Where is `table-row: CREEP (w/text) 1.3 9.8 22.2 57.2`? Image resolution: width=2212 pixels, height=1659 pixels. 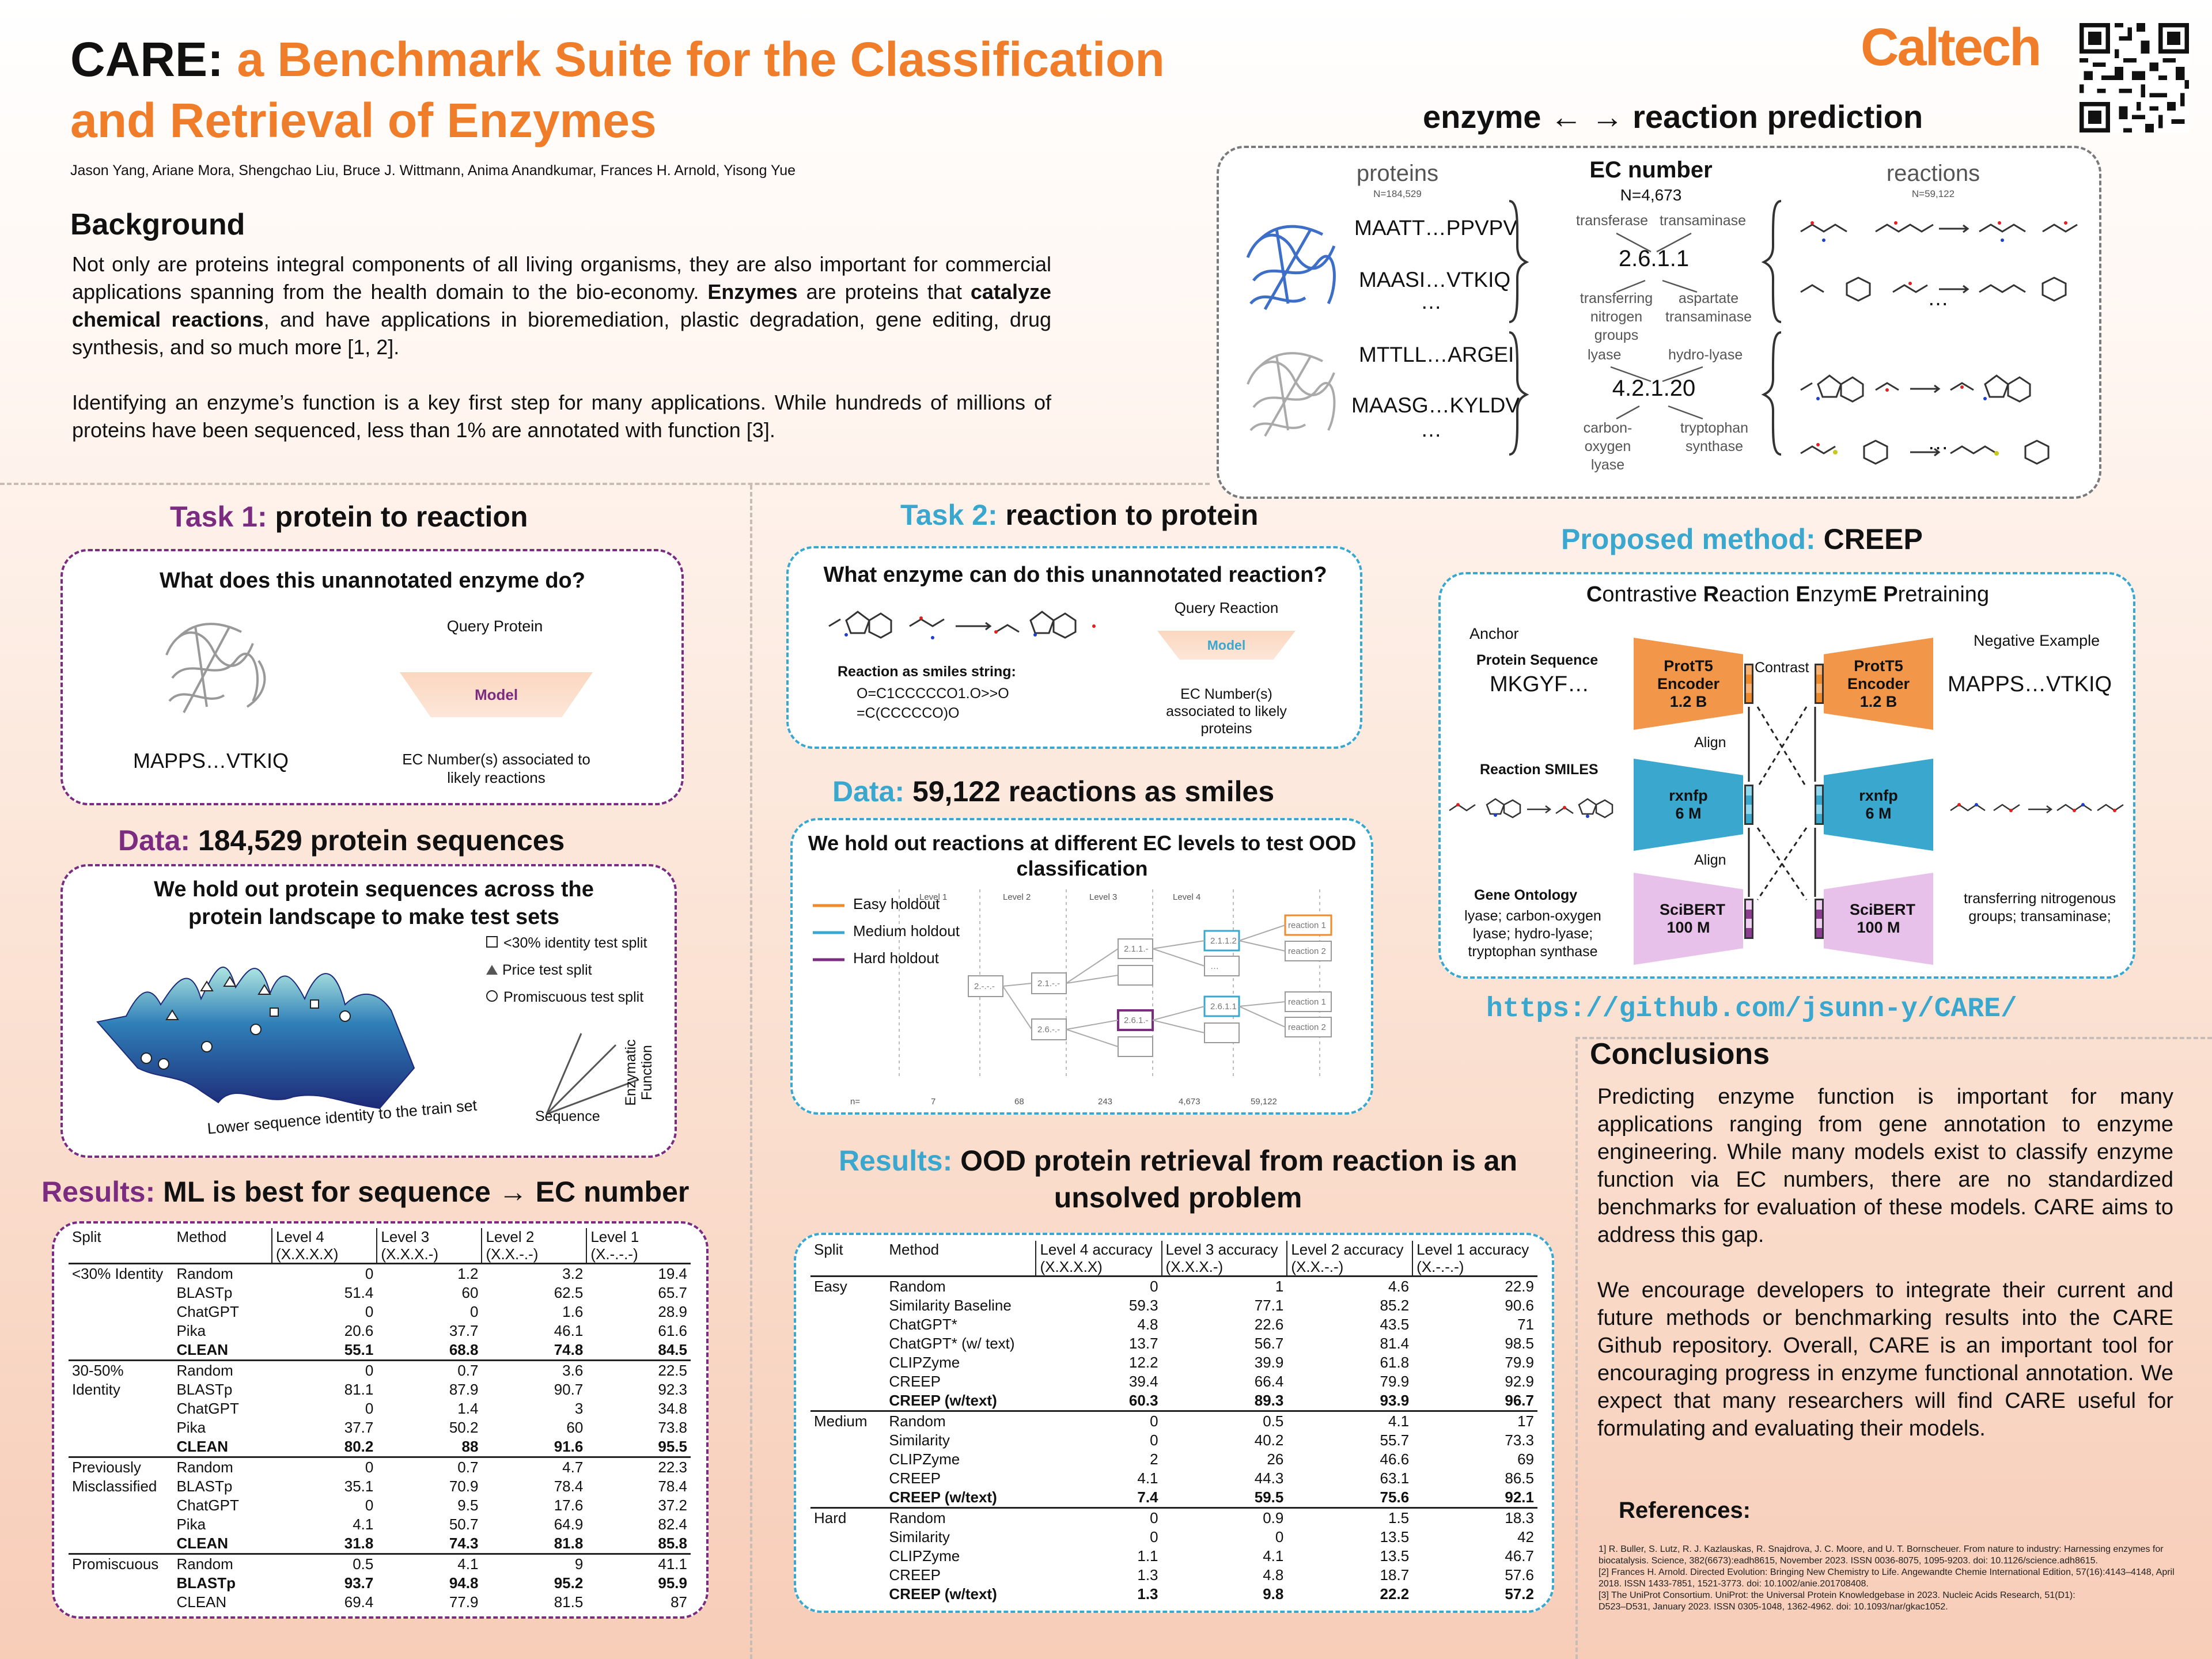 table-row: CREEP (w/text) 1.3 9.8 22.2 57.2 is located at coordinates (1173, 1594).